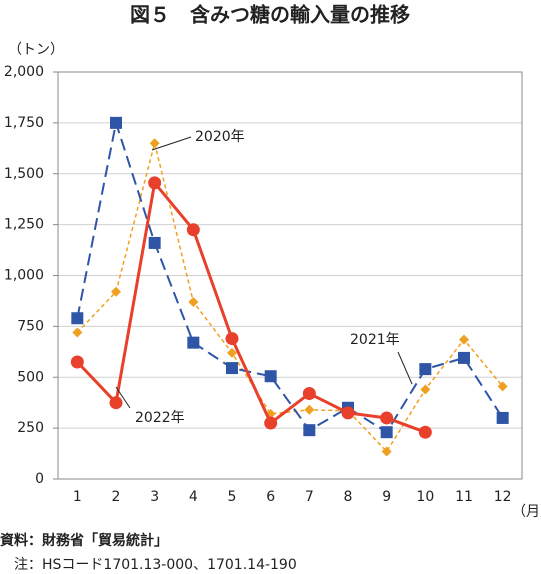  What do you see at coordinates (24, 276) in the screenshot?
I see `y-tick-label: 1,000` at bounding box center [24, 276].